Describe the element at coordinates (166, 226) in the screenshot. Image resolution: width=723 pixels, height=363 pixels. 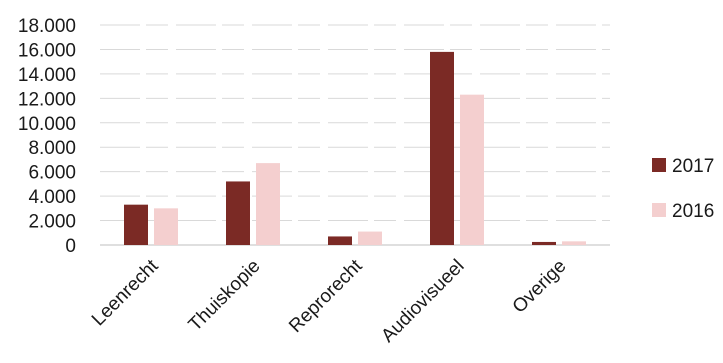
I see `bar-2016-leenrecht` at that location.